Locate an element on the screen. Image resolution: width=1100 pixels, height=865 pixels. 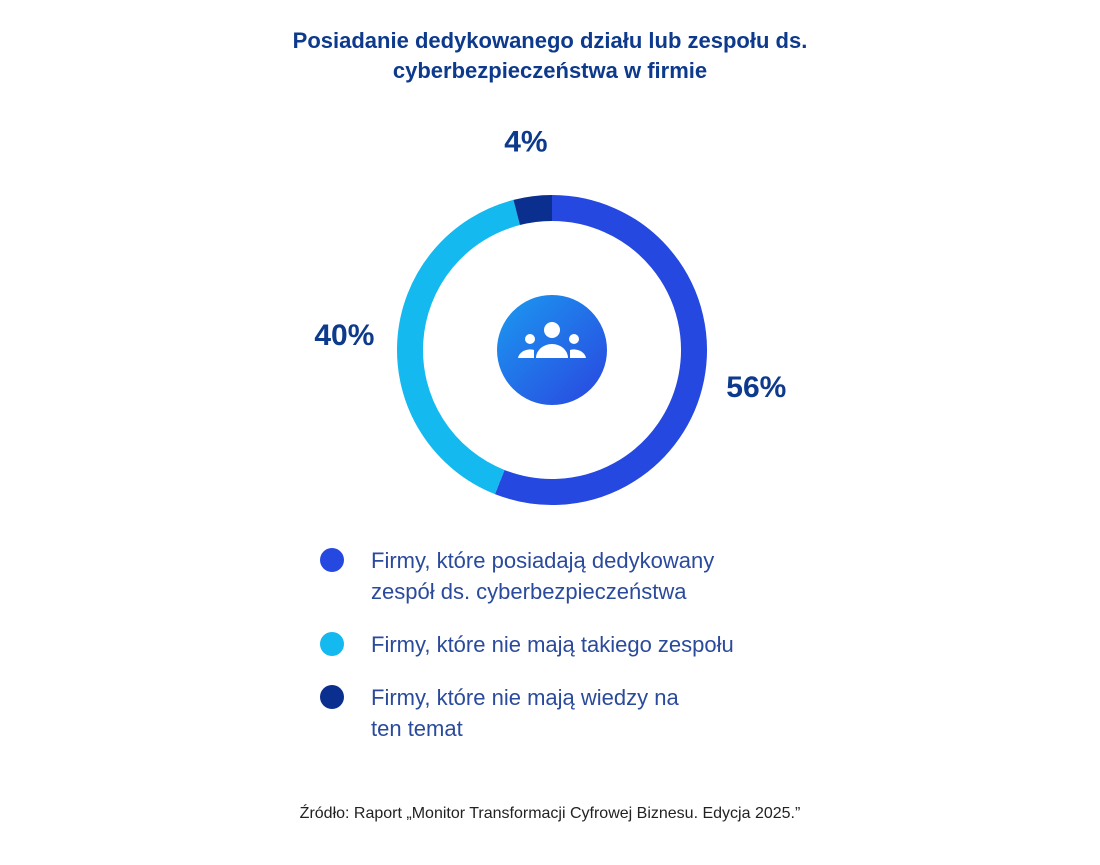
legend-label: Firmy, które nie mają takiego zespołu is located at coordinates (552, 644).